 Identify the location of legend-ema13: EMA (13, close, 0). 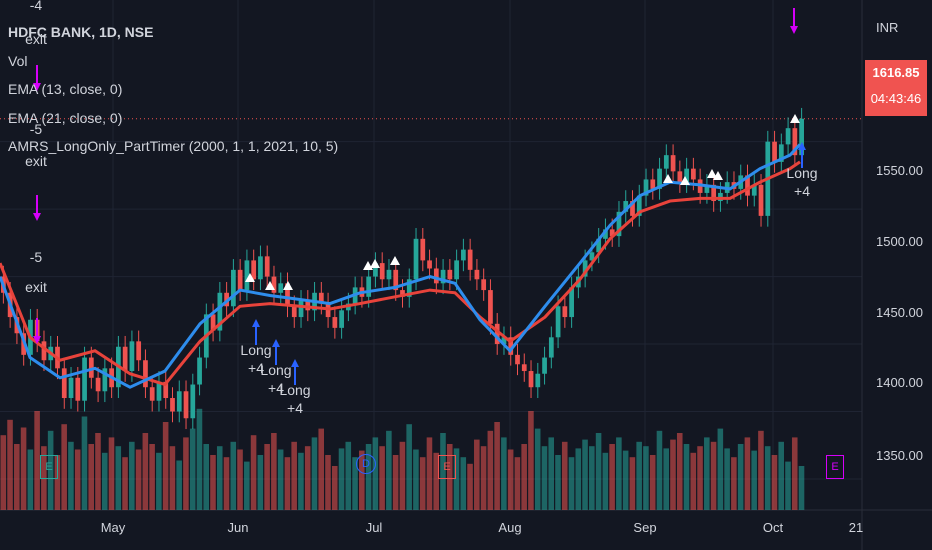
(65, 89).